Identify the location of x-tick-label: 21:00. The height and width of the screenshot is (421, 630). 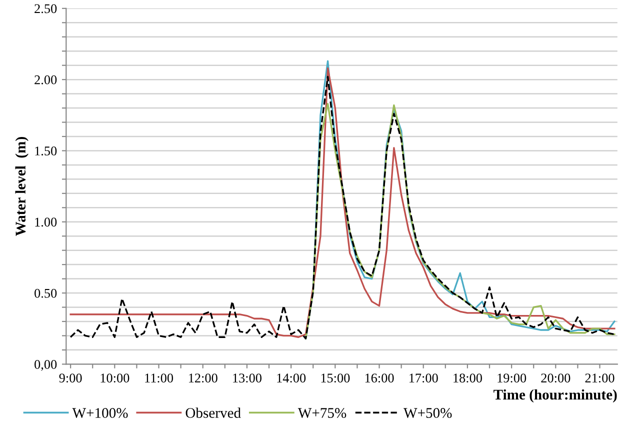
(599, 378).